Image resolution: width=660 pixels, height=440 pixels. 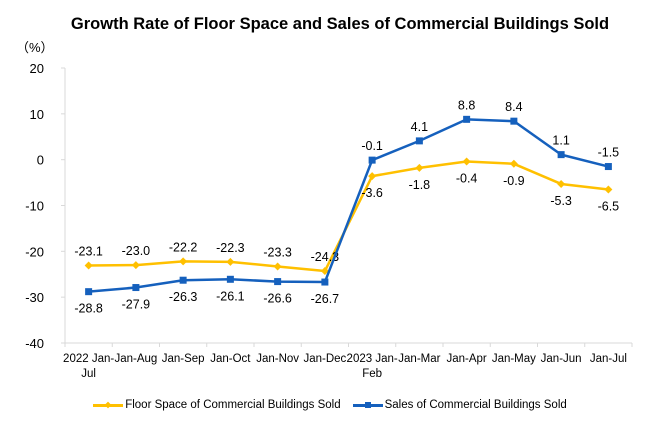 I want to click on x-tick-label: Feb, so click(x=372, y=374).